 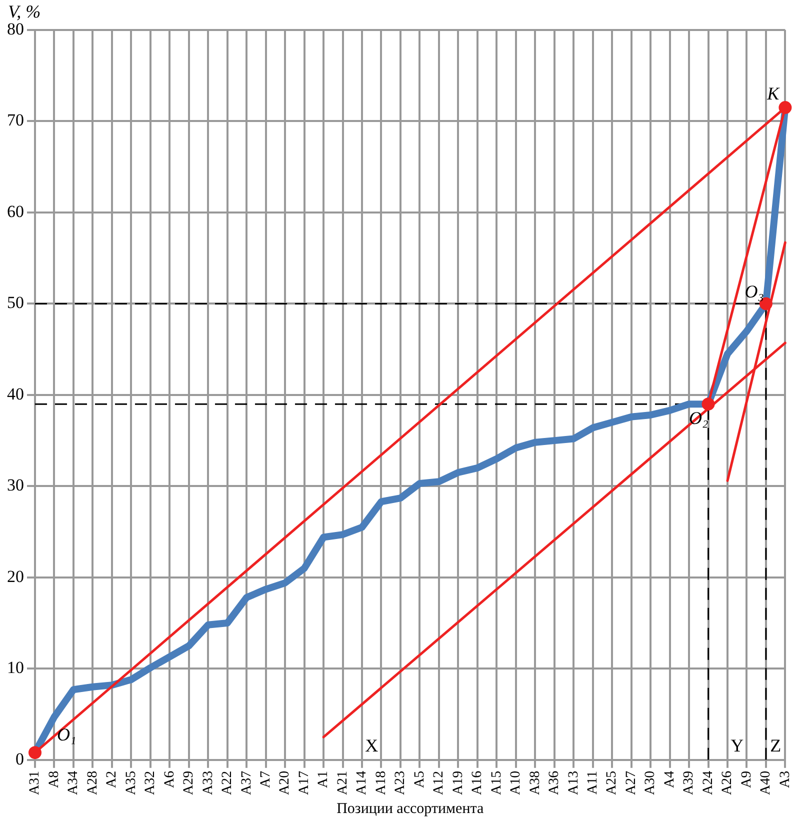 I want to click on x-tick-label: A31, so click(x=35, y=783).